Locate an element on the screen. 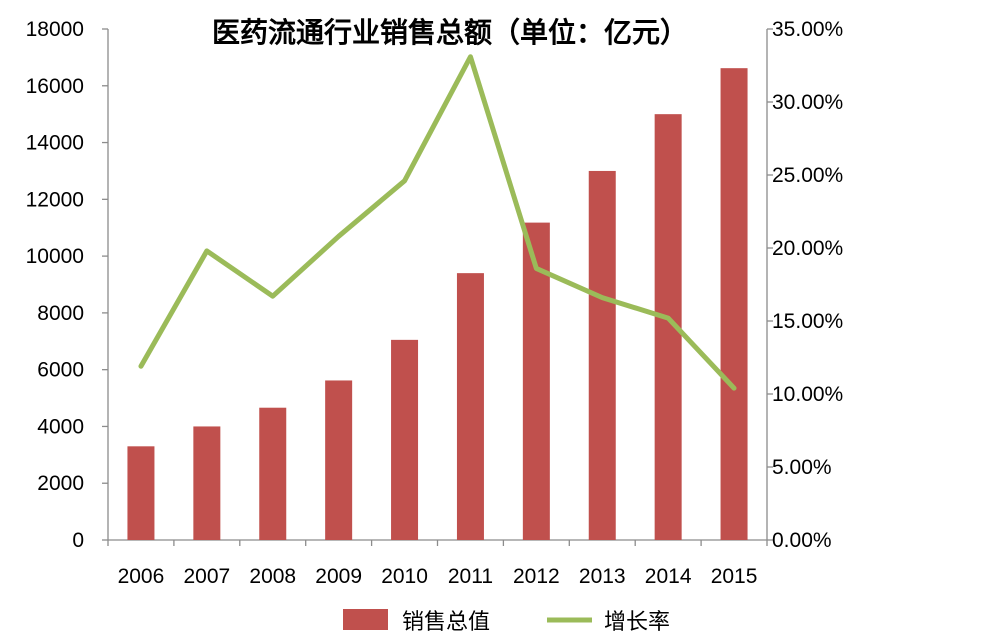  x-tick-label: 2011 is located at coordinates (470, 576).